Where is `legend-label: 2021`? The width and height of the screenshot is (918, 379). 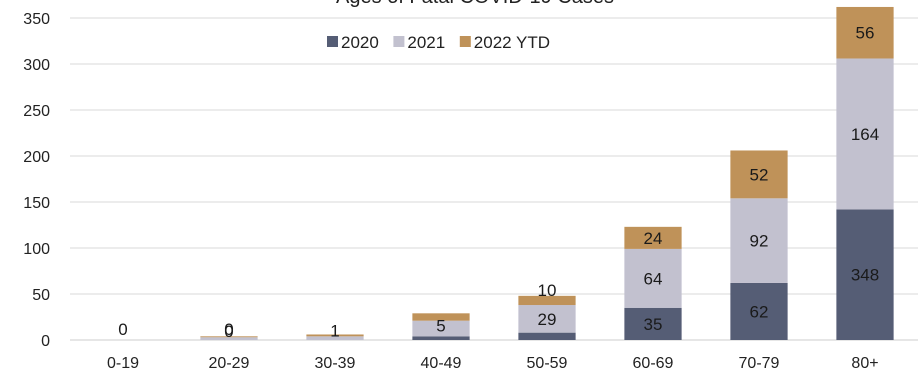
legend-label: 2021 is located at coordinates (426, 42).